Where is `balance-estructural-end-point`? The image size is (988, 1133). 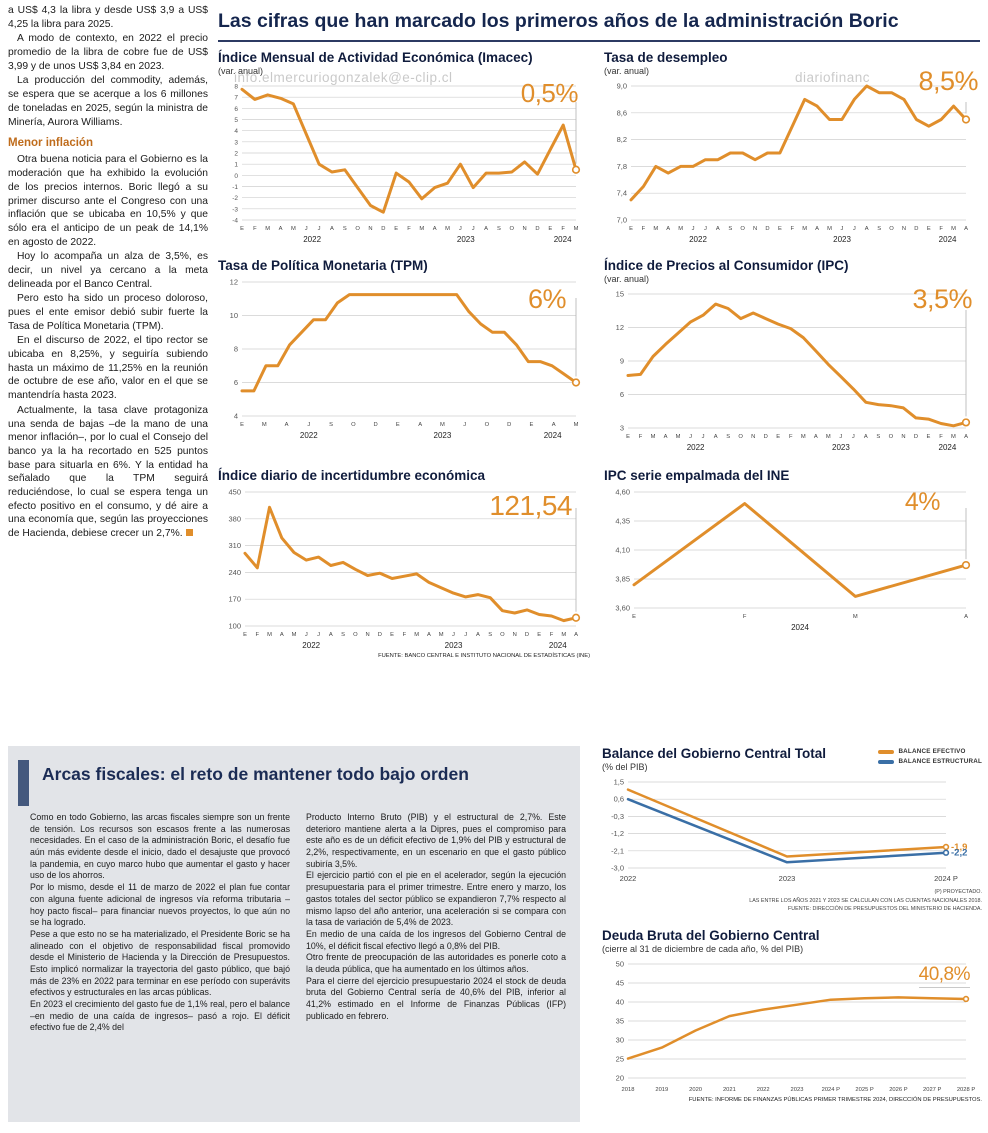 balance-estructural-end-point is located at coordinates (946, 852).